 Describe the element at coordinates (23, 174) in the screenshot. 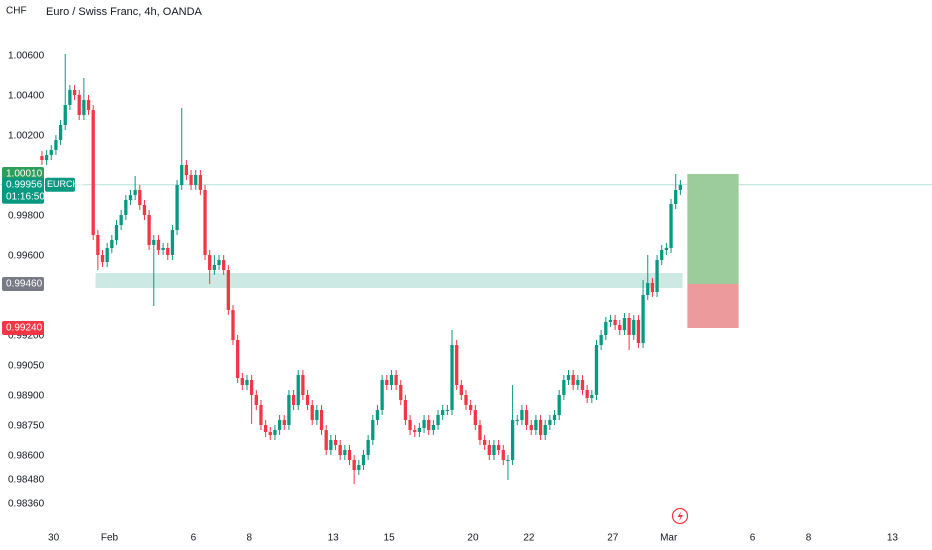

I see `target-price-label-box` at that location.